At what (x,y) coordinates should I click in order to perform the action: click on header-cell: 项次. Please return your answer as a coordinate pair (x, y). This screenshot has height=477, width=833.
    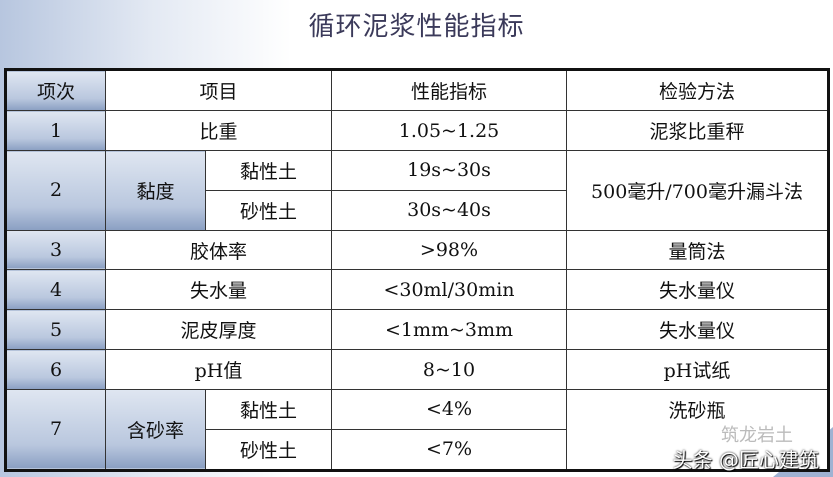
    Looking at the image, I should click on (55, 90).